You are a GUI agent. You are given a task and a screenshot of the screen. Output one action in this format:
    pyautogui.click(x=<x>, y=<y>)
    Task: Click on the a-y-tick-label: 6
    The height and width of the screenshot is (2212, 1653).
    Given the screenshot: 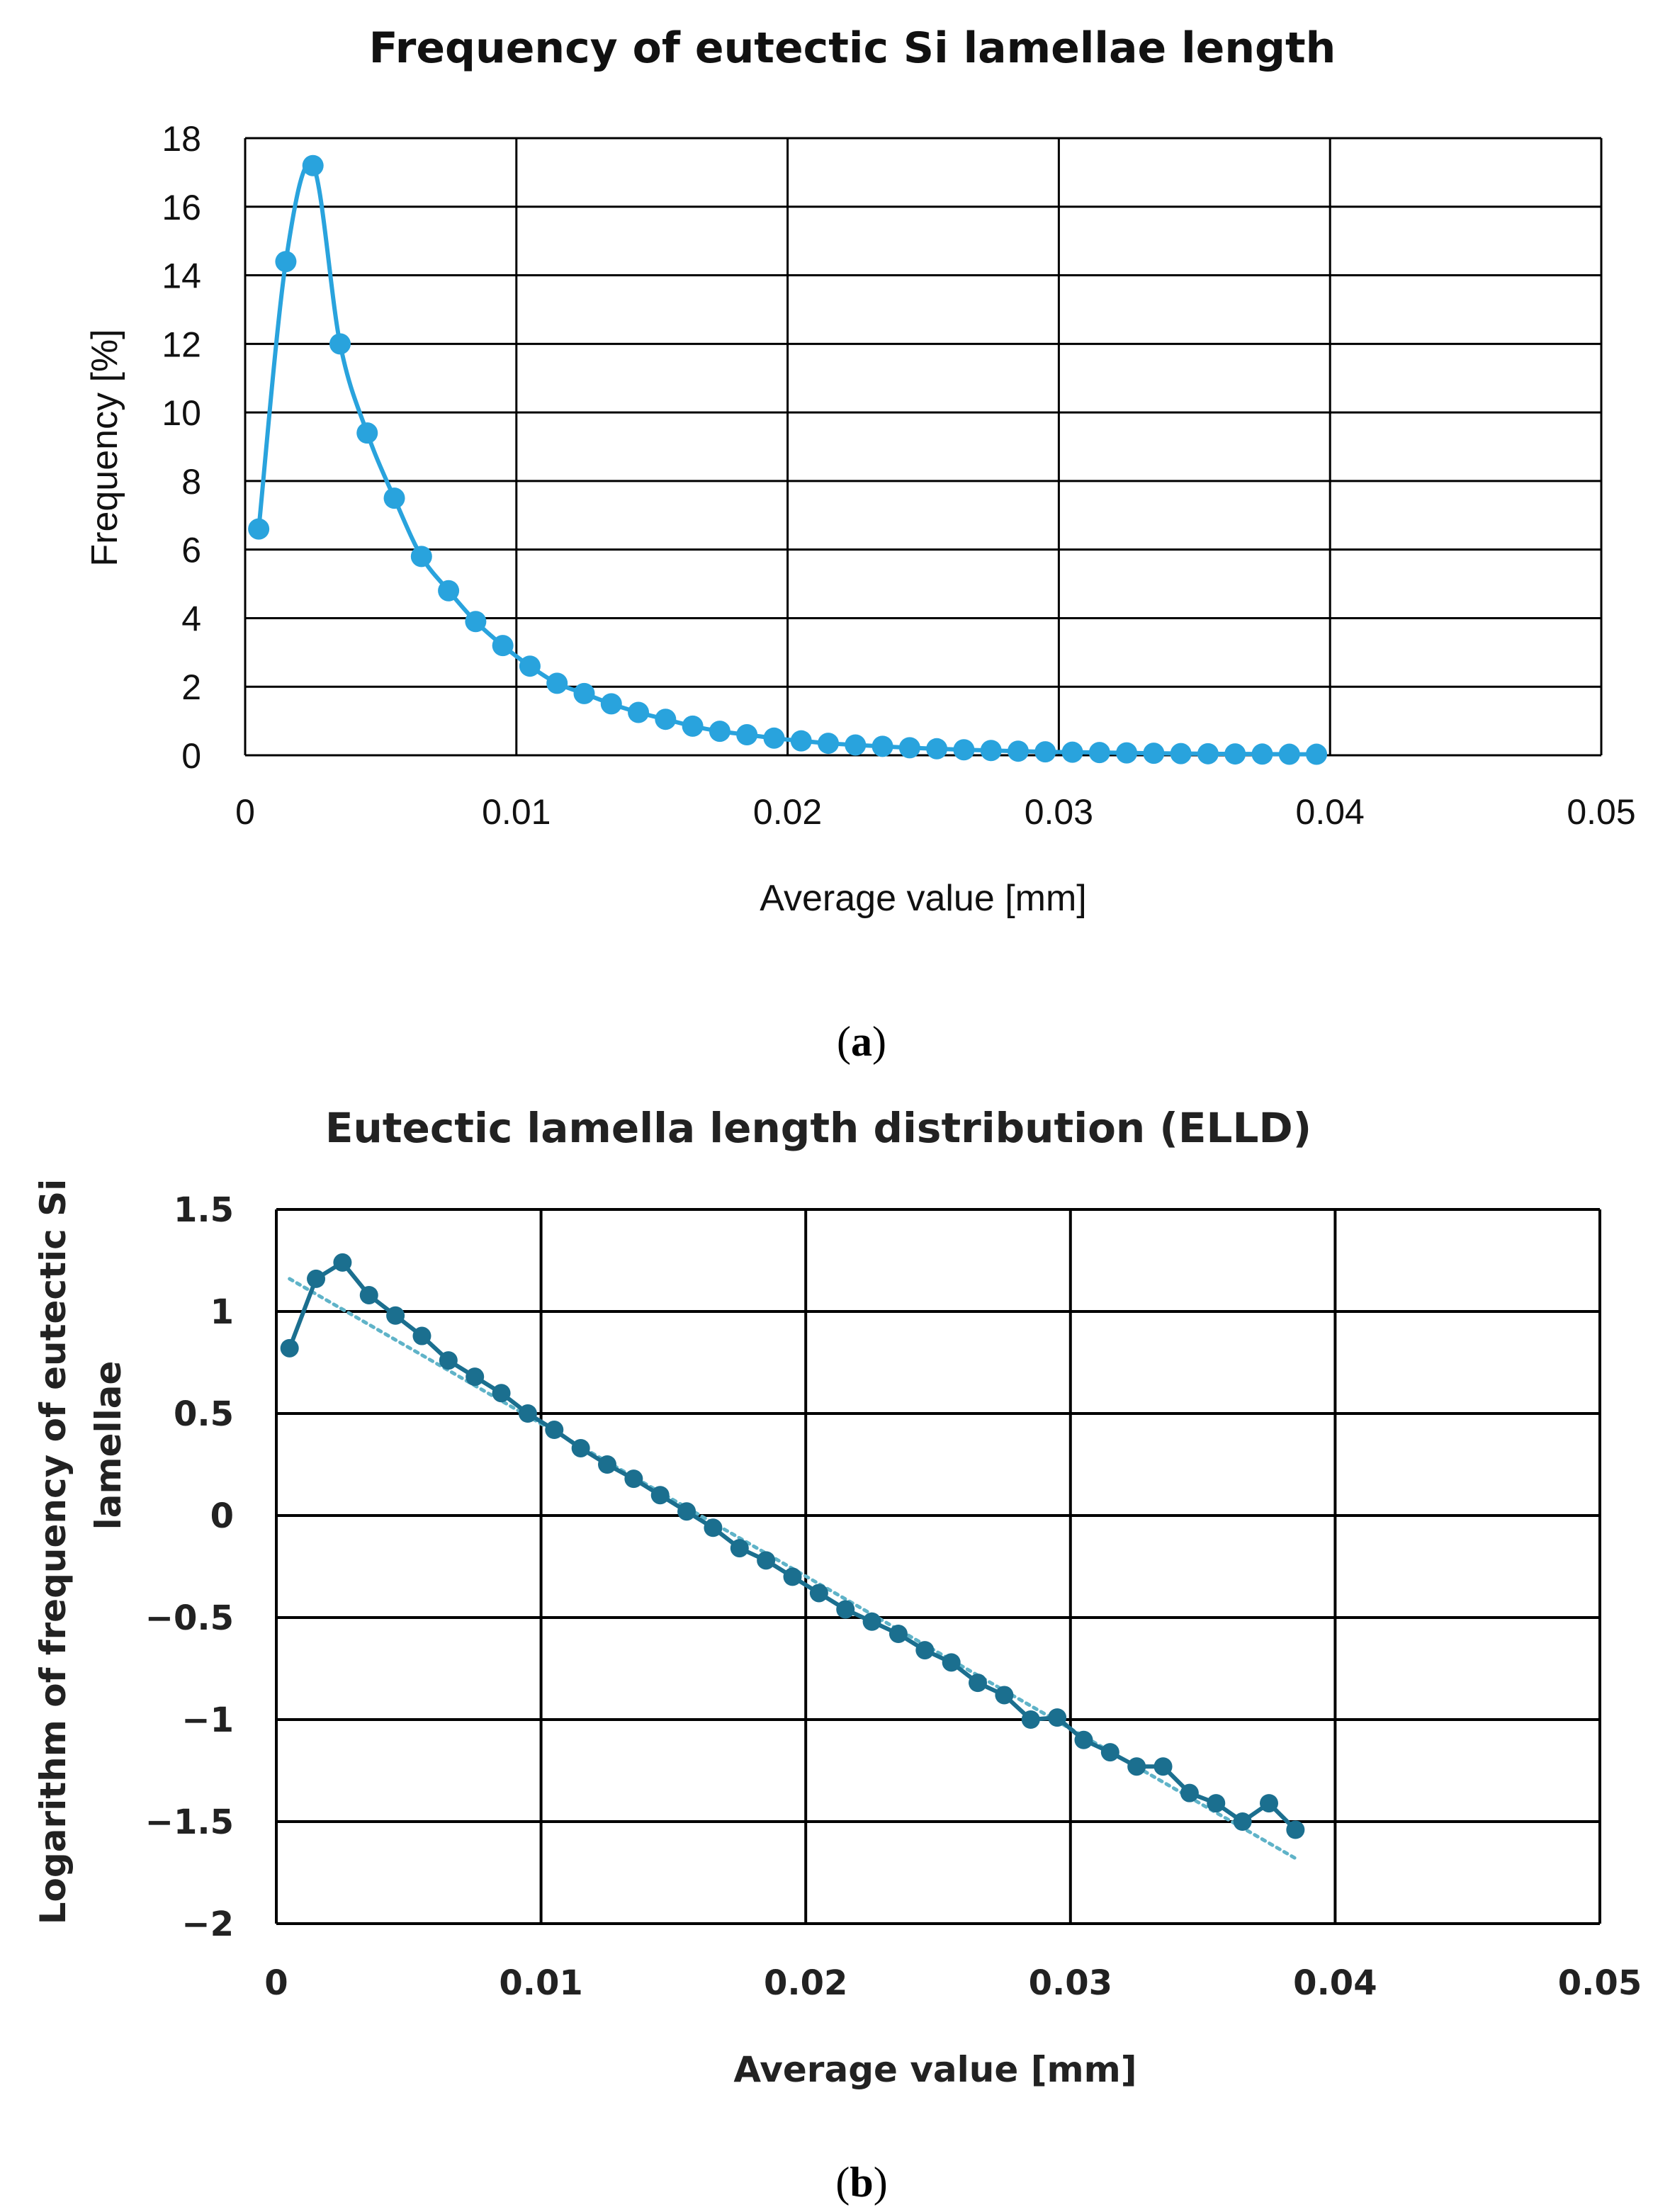 What is the action you would take?
    pyautogui.click(x=191, y=550)
    